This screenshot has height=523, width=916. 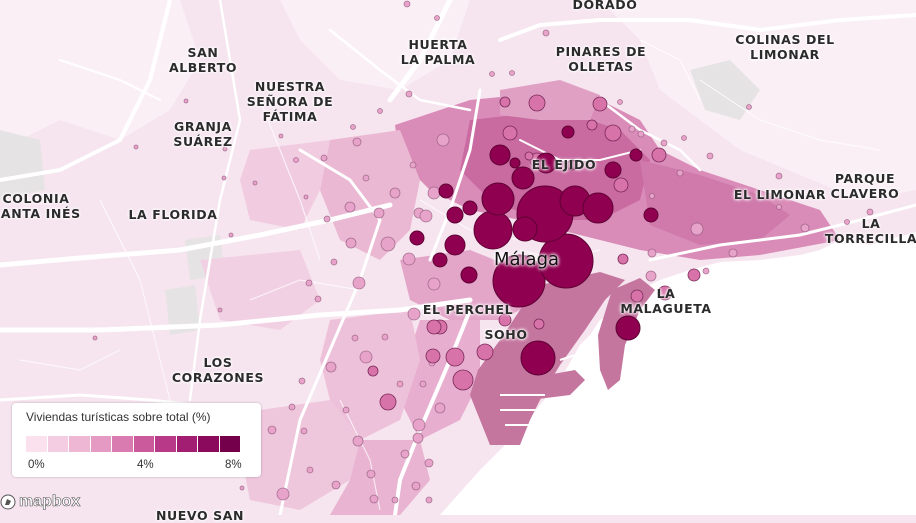 What do you see at coordinates (666, 301) in the screenshot?
I see `place-label-la-malagueta: LA MALAGUETA` at bounding box center [666, 301].